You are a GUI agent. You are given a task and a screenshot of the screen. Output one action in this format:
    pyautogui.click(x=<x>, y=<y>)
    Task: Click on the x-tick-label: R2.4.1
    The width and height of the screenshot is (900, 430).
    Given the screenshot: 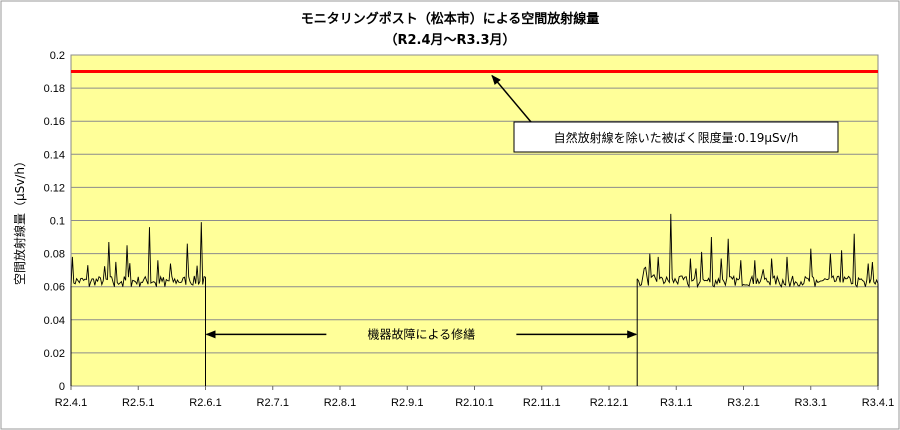 What is the action you would take?
    pyautogui.click(x=71, y=403)
    